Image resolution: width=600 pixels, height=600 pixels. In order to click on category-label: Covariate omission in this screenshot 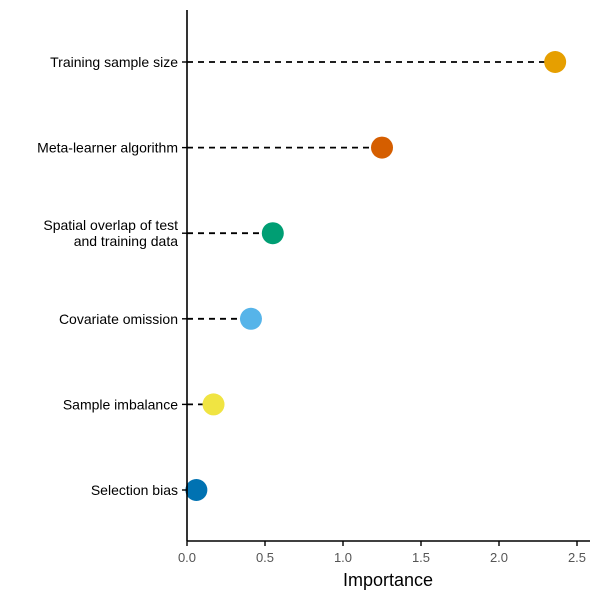, I will do `click(118, 319)`.